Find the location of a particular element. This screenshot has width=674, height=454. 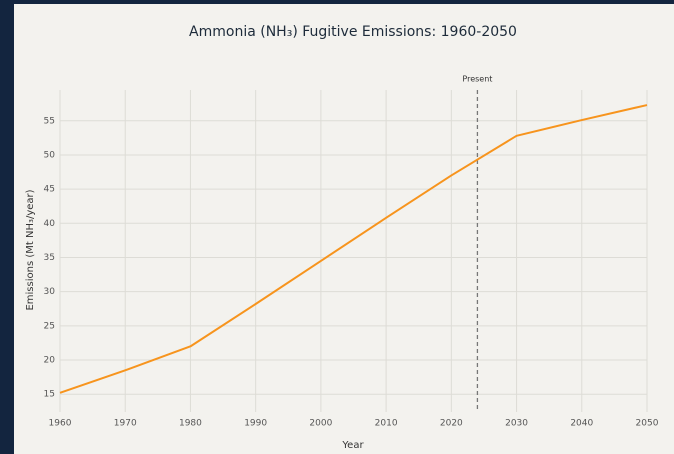

x-tick-label: 2040 is located at coordinates (581, 424).